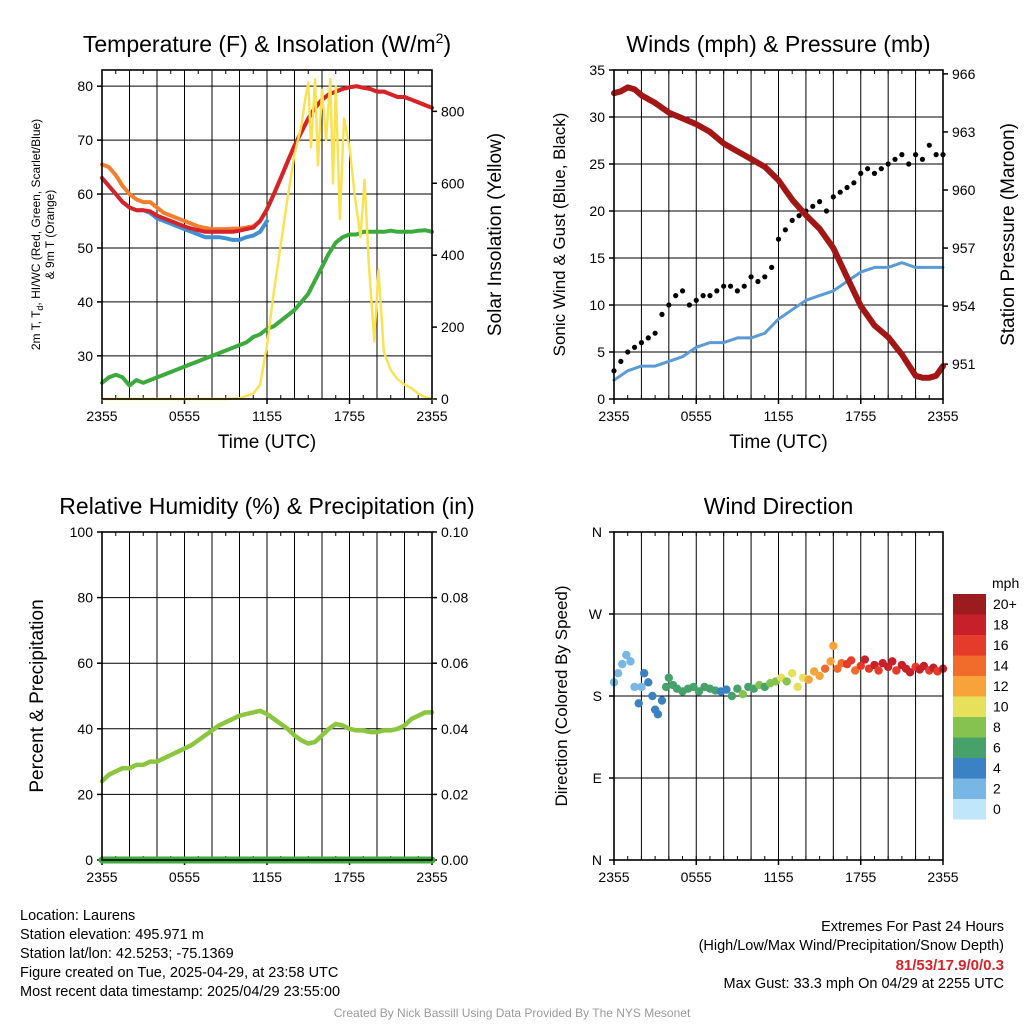 The width and height of the screenshot is (1024, 1024). Describe the element at coordinates (454, 794) in the screenshot. I see `y2-tick-label: 0.02` at that location.